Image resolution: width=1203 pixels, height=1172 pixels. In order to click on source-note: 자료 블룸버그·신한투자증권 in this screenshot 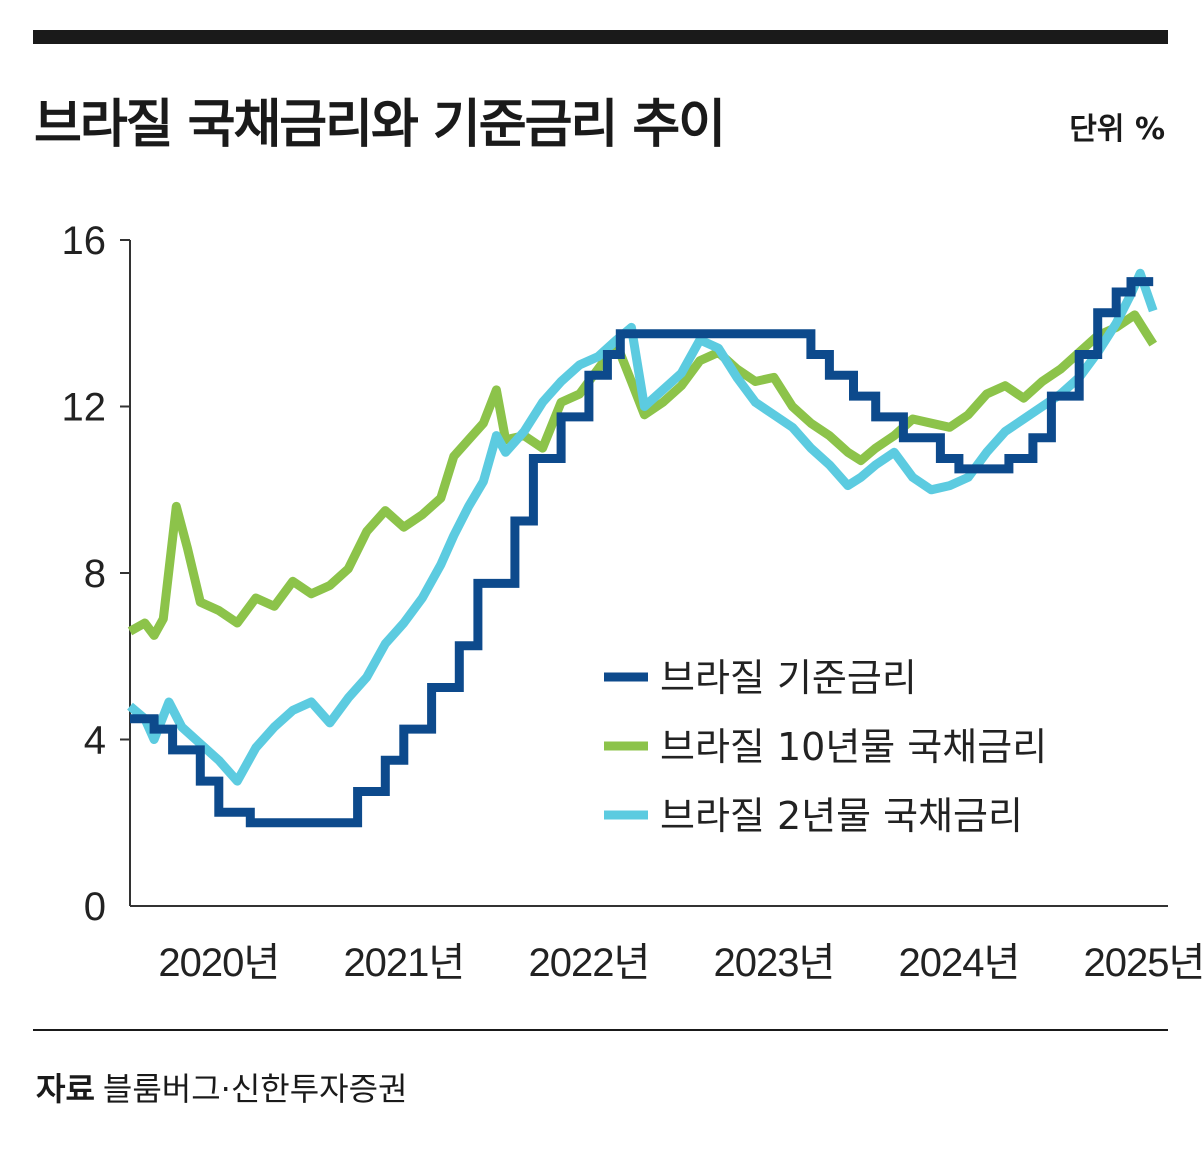, I will do `click(221, 1087)`.